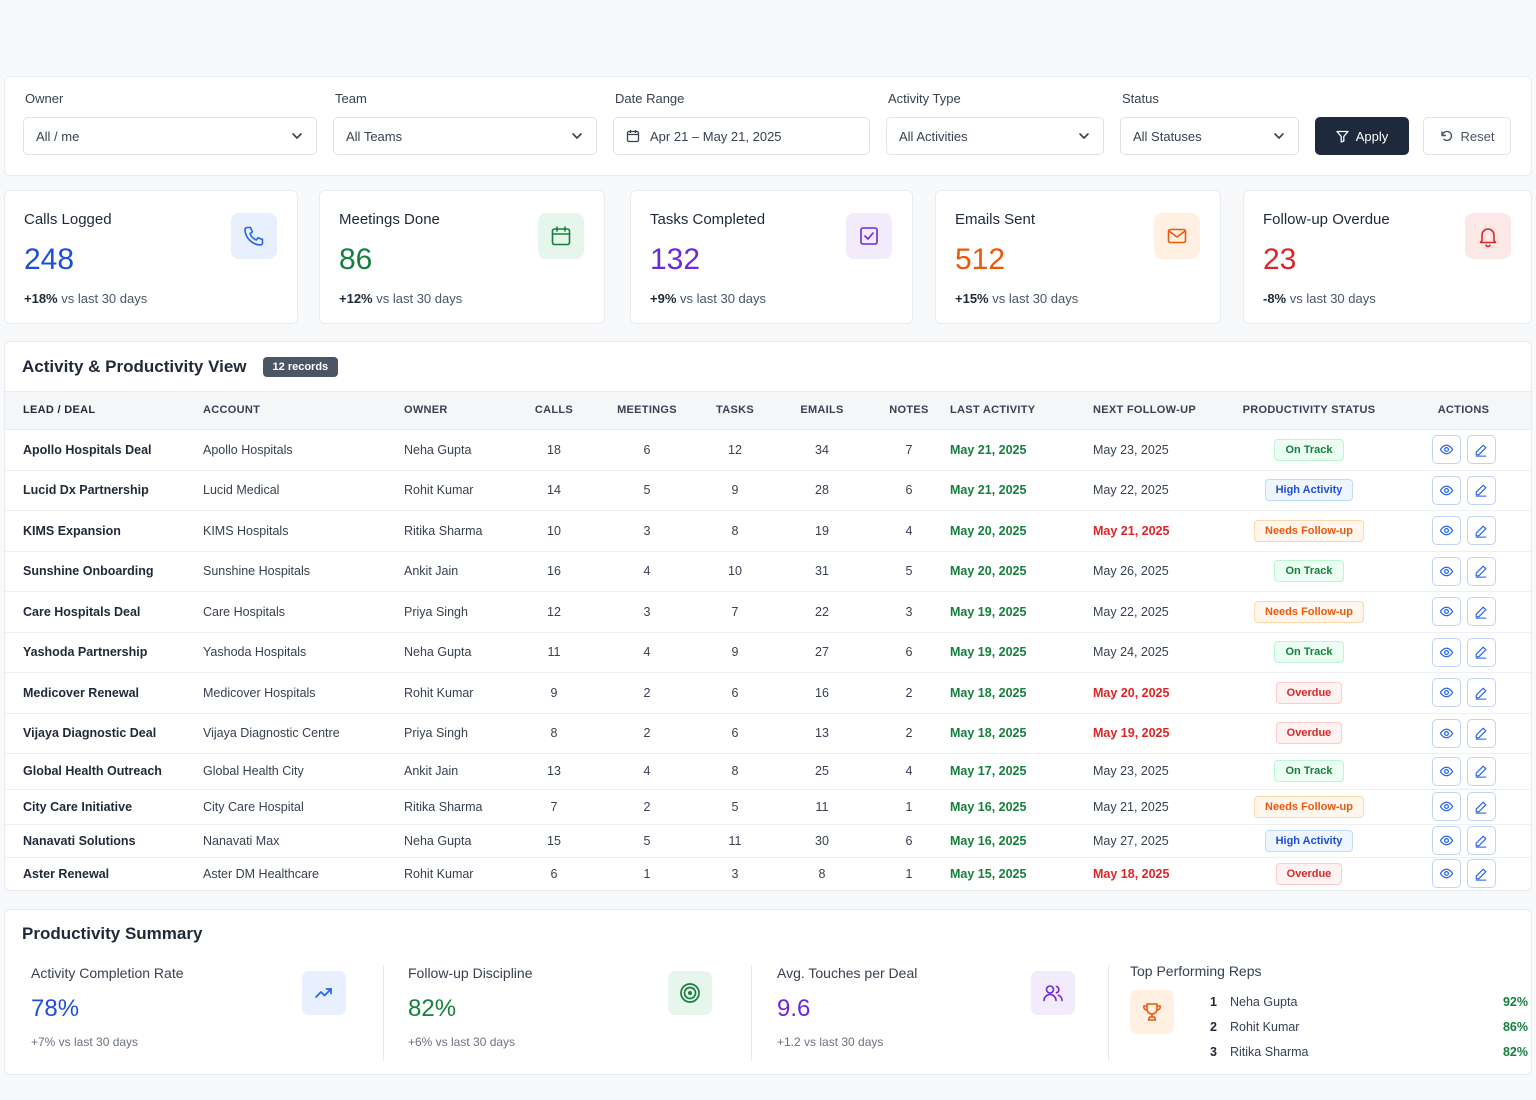 The width and height of the screenshot is (1536, 1100). Describe the element at coordinates (104, 411) in the screenshot. I see `col-lead: LEAD / DEAL` at that location.